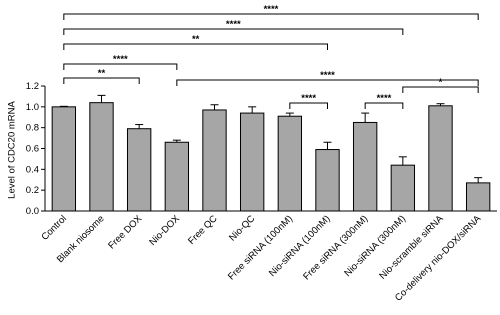  Describe the element at coordinates (32, 149) in the screenshot. I see `y-tick-label: 0.6` at that location.